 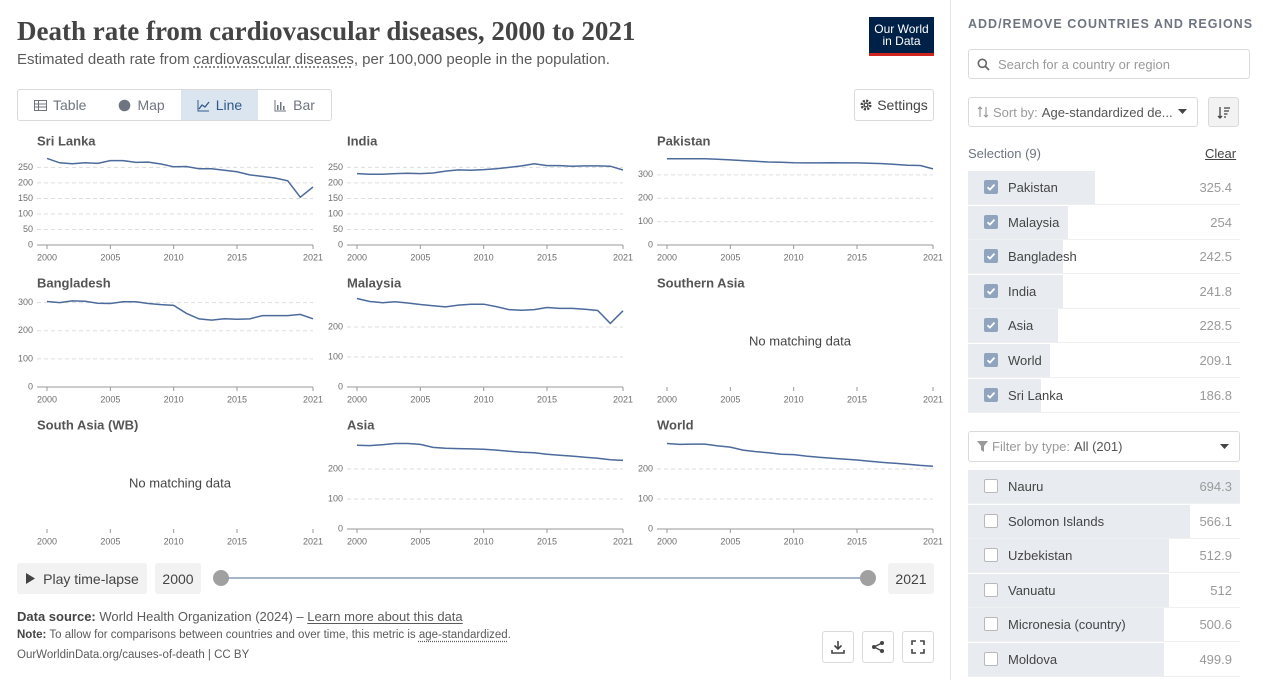 What do you see at coordinates (544, 578) in the screenshot?
I see `timeline-track` at bounding box center [544, 578].